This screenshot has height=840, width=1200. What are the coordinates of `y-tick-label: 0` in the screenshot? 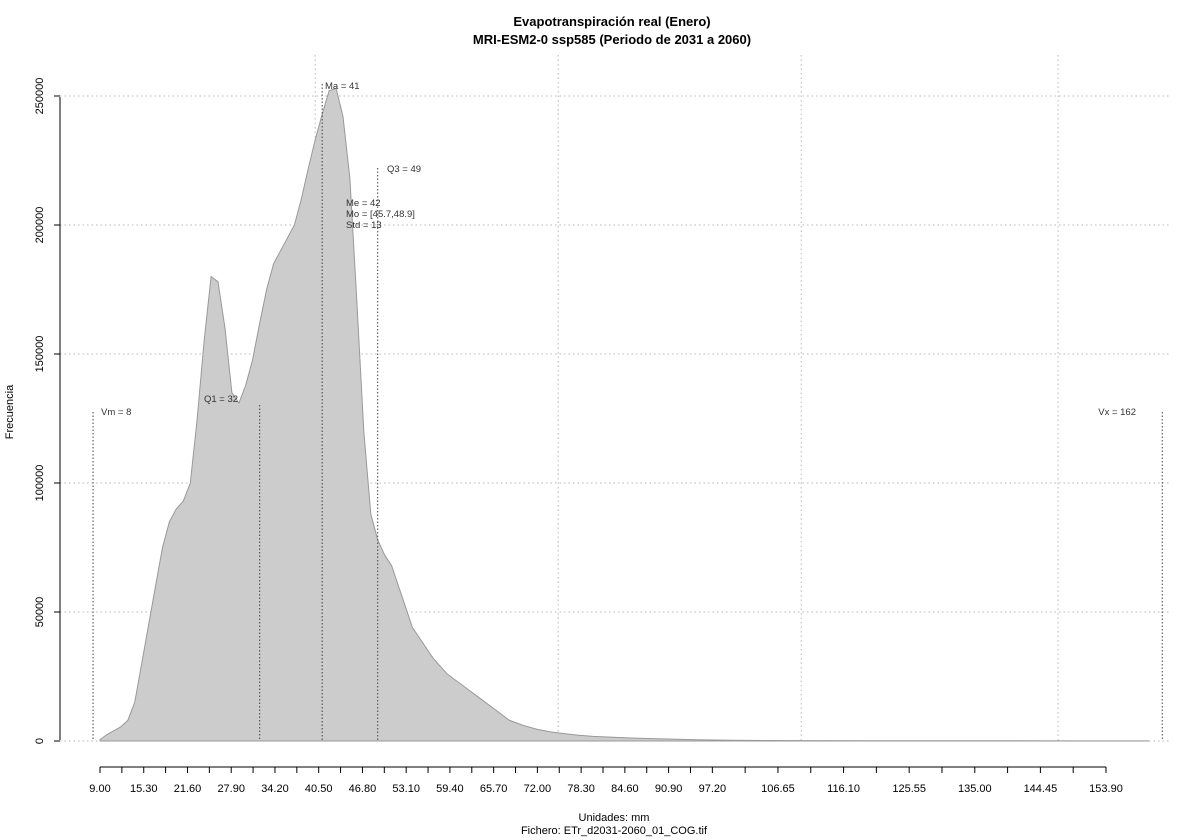 It's located at (40, 741).